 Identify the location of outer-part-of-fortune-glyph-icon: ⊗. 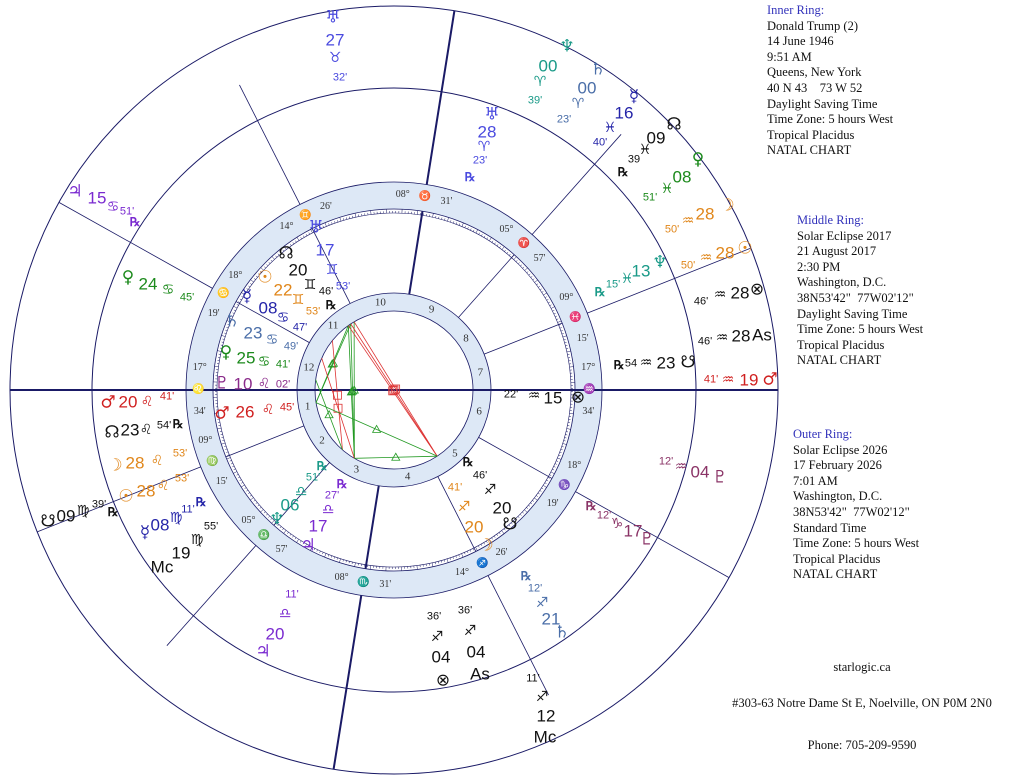
(757, 289).